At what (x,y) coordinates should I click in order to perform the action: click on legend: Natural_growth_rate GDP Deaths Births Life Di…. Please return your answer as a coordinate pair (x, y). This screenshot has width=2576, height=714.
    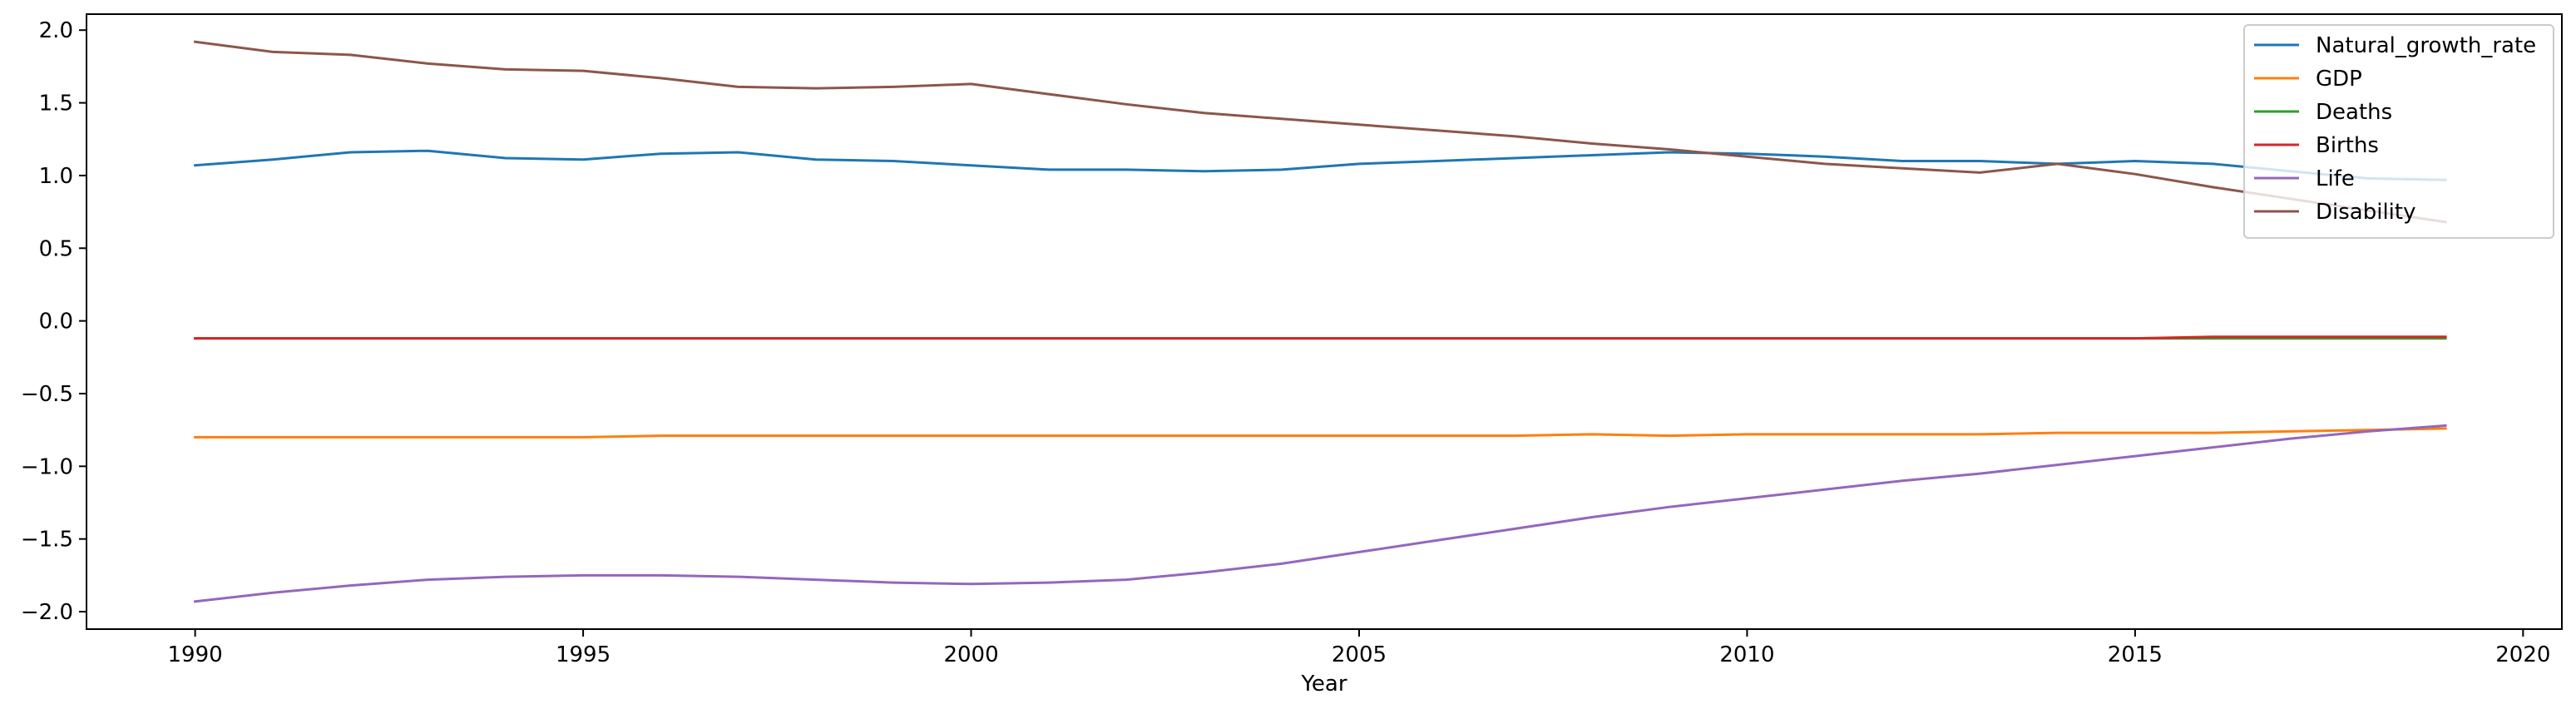
    Looking at the image, I should click on (2398, 131).